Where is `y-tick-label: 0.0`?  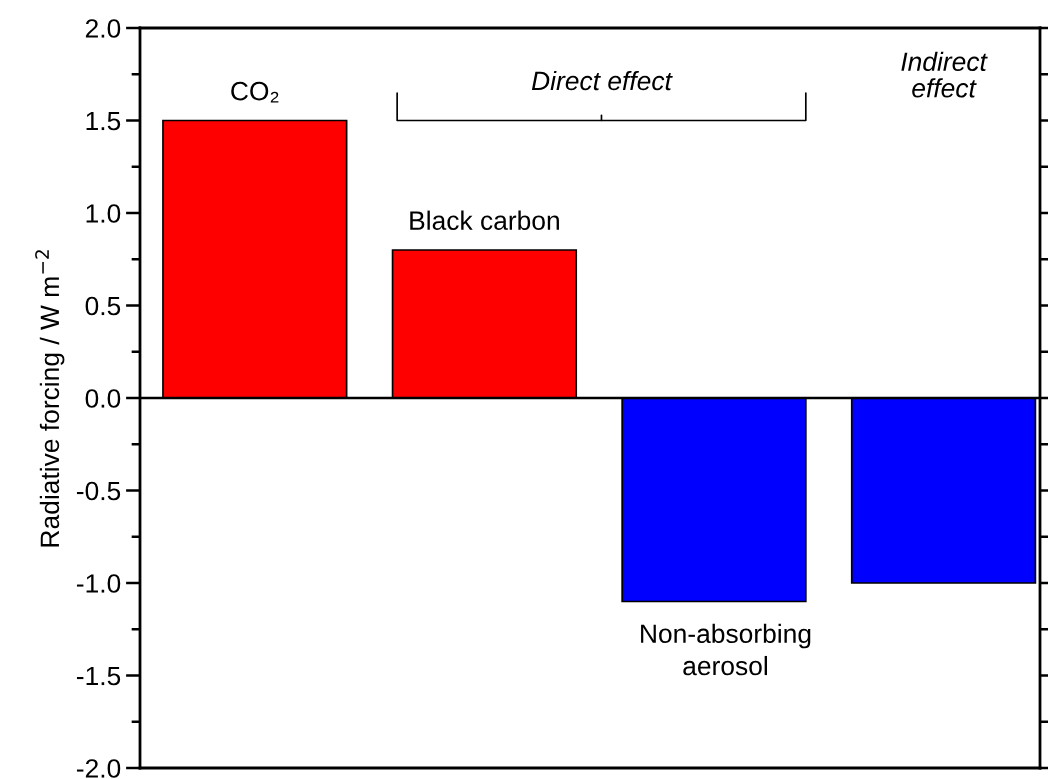
y-tick-label: 0.0 is located at coordinates (103, 398).